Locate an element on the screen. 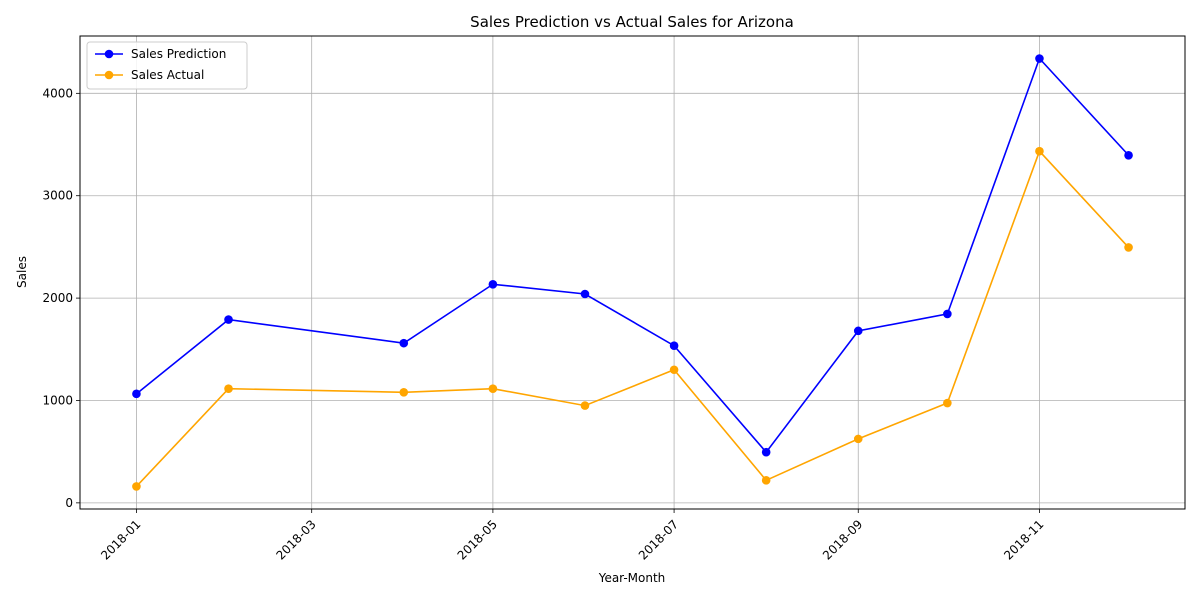  legend-marker-sales-prediction is located at coordinates (109, 54).